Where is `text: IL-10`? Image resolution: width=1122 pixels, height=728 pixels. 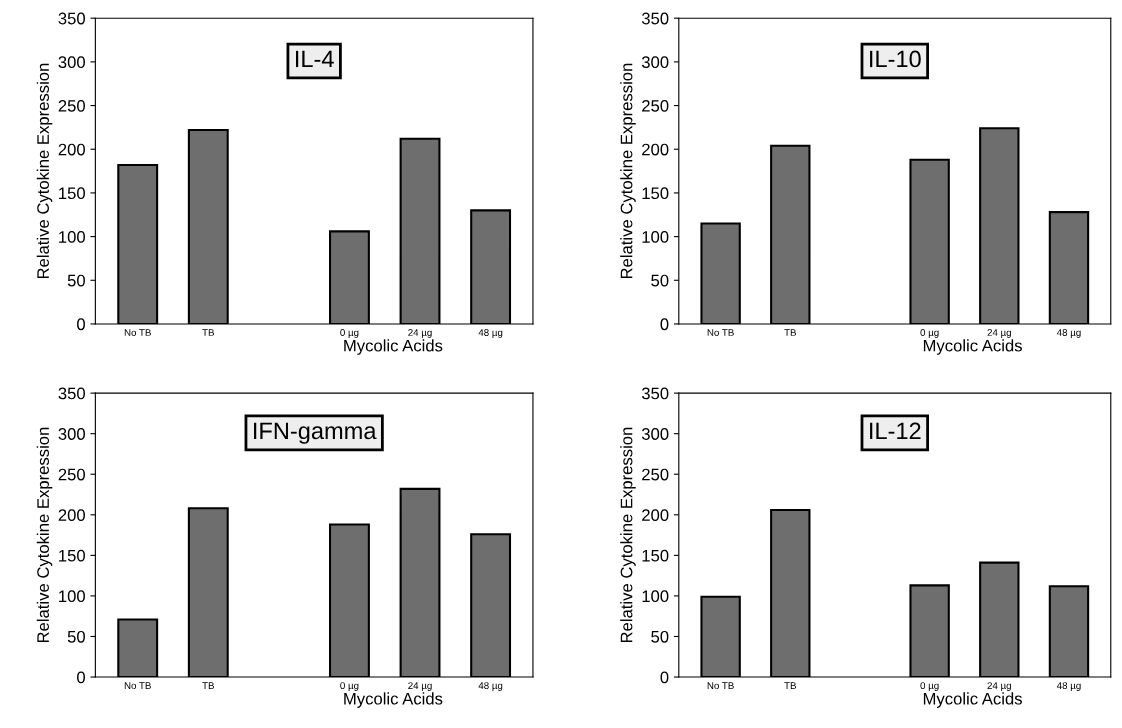
text: IL-10 is located at coordinates (895, 59).